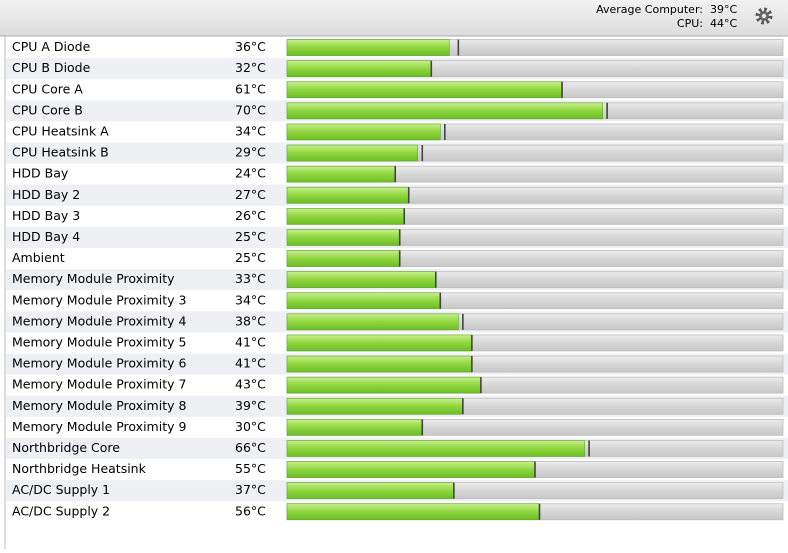 The width and height of the screenshot is (788, 553). I want to click on sensor-row: CPU Core B 70°C, so click(397, 111).